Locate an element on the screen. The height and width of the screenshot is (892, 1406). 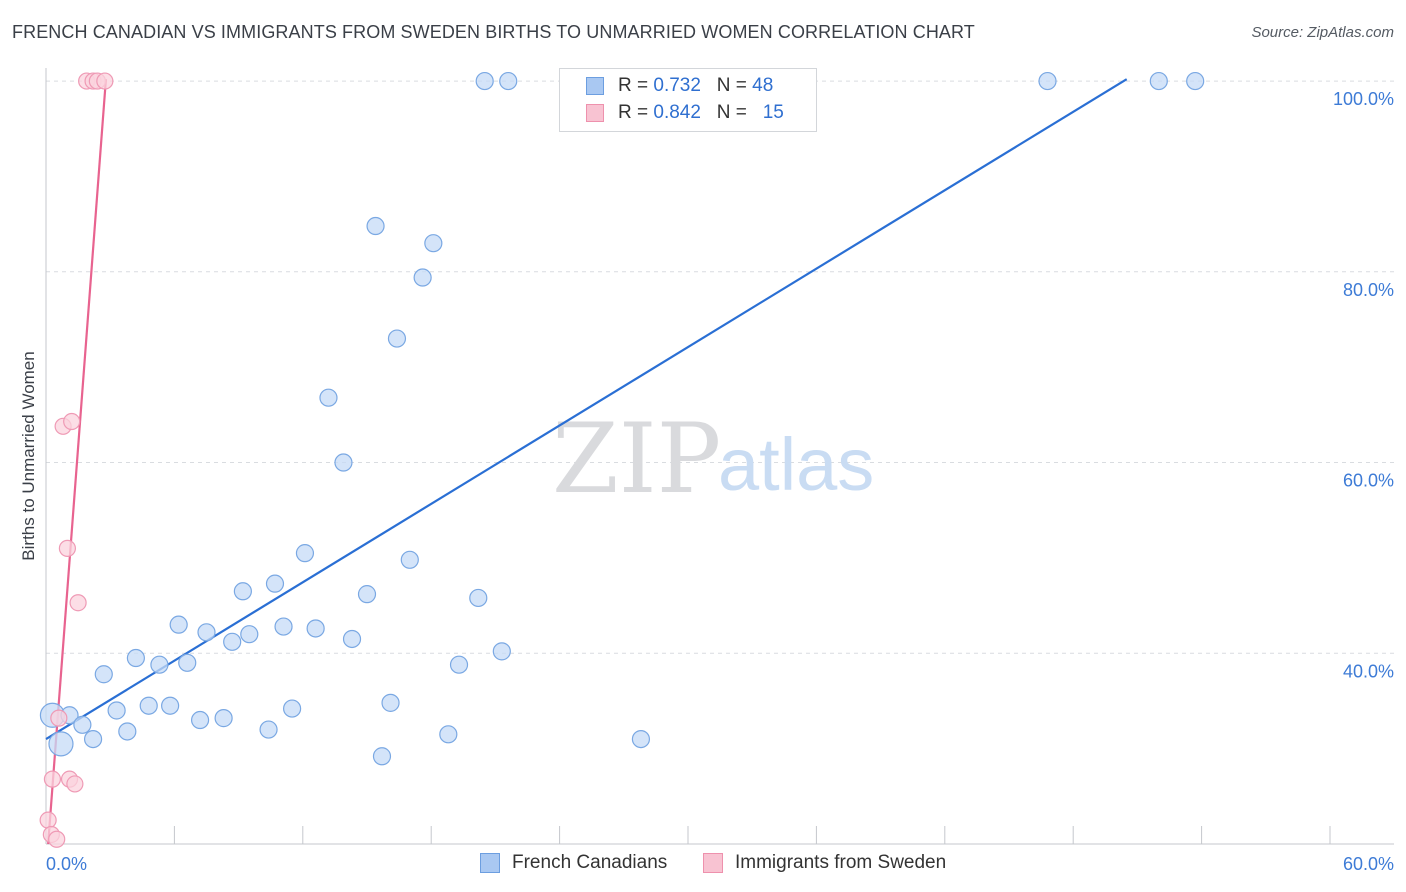
source-credit: Source: ZipAtlas.com is located at coordinates (1322, 32).